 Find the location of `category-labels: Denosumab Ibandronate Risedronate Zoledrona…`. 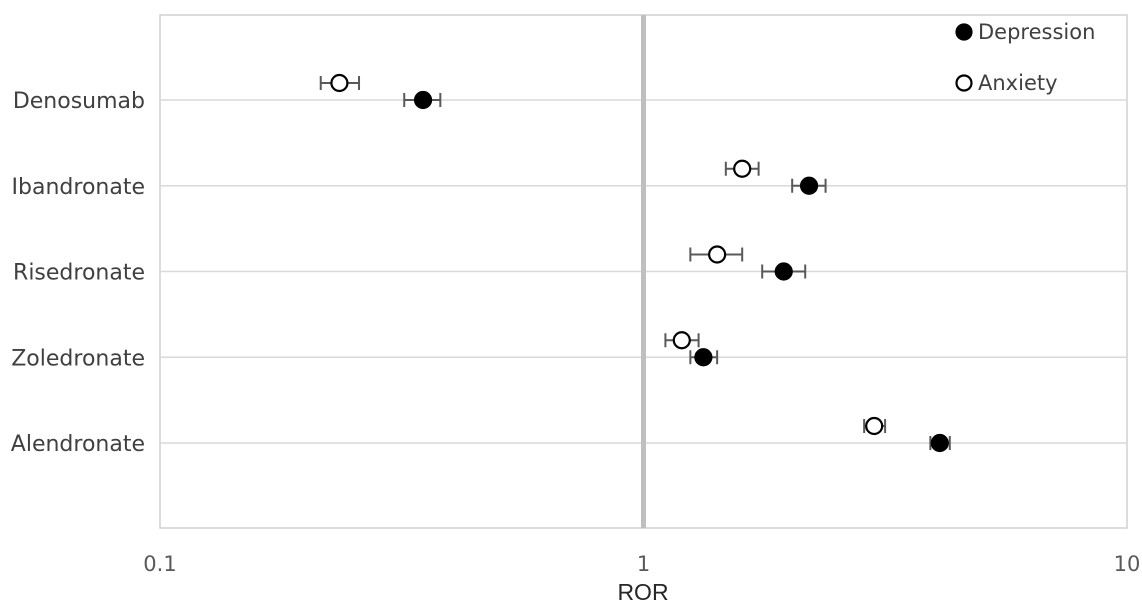

category-labels: Denosumab Ibandronate Risedronate Zoledrona… is located at coordinates (78, 273).